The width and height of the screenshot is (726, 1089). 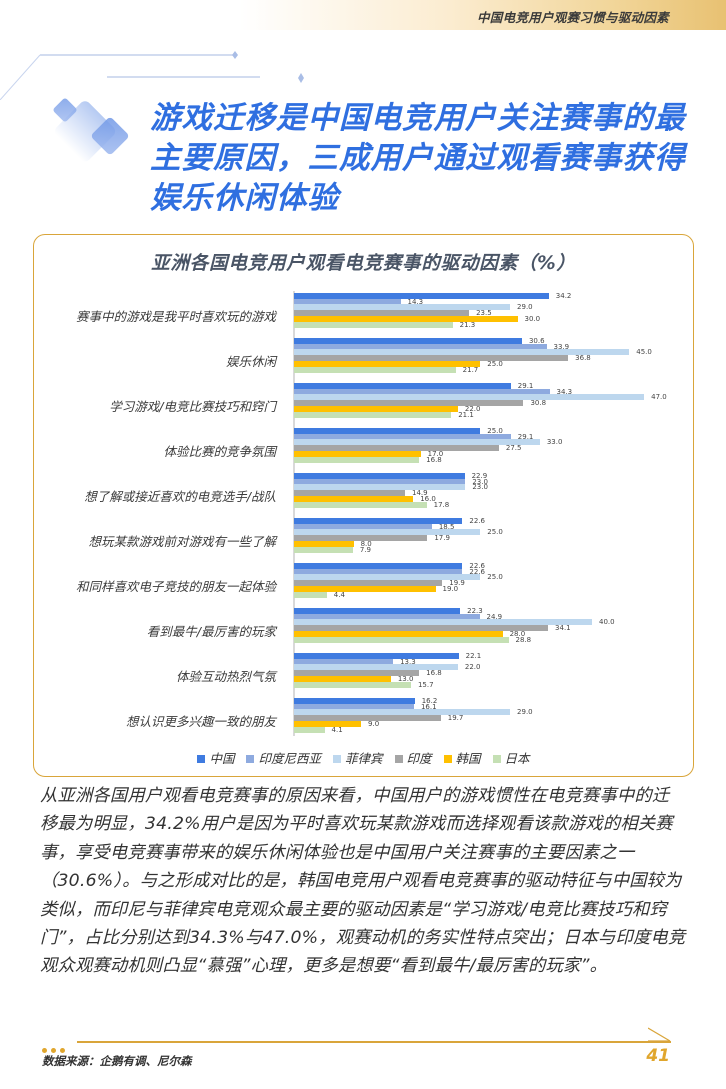 What do you see at coordinates (583, 358) in the screenshot?
I see `bar-value-label: 36.8` at bounding box center [583, 358].